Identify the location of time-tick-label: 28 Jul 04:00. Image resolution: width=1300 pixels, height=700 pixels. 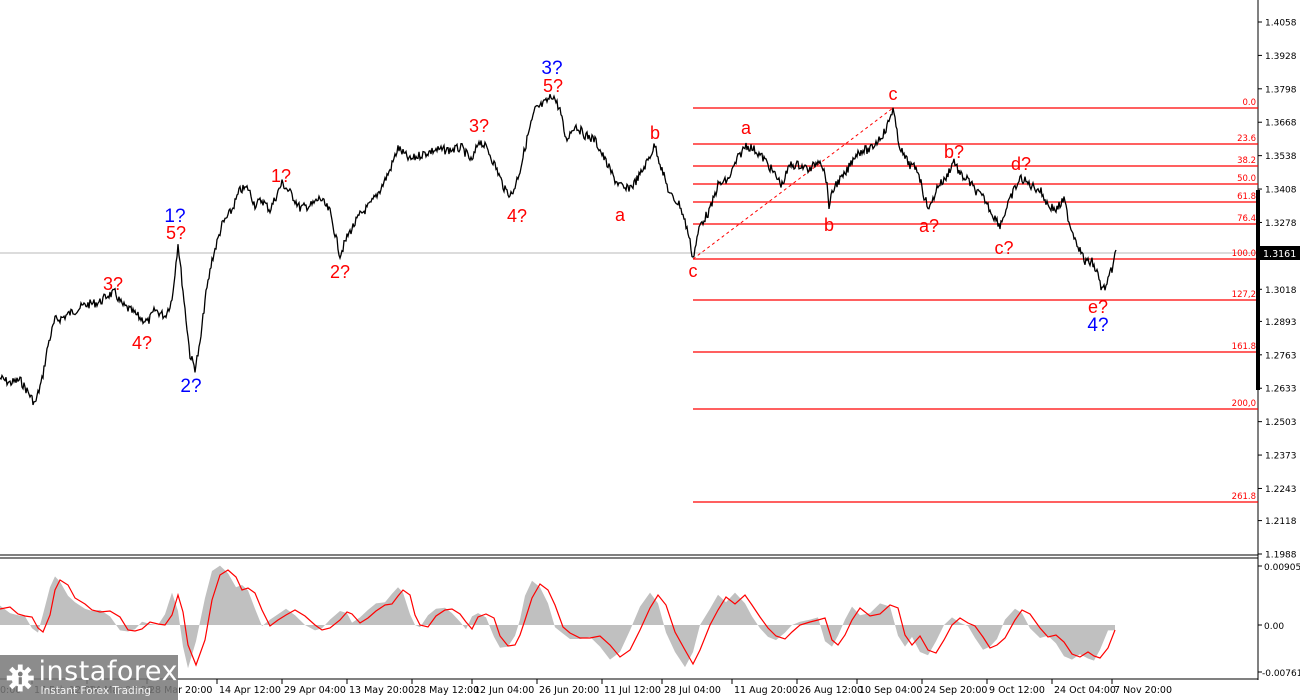
(692, 690).